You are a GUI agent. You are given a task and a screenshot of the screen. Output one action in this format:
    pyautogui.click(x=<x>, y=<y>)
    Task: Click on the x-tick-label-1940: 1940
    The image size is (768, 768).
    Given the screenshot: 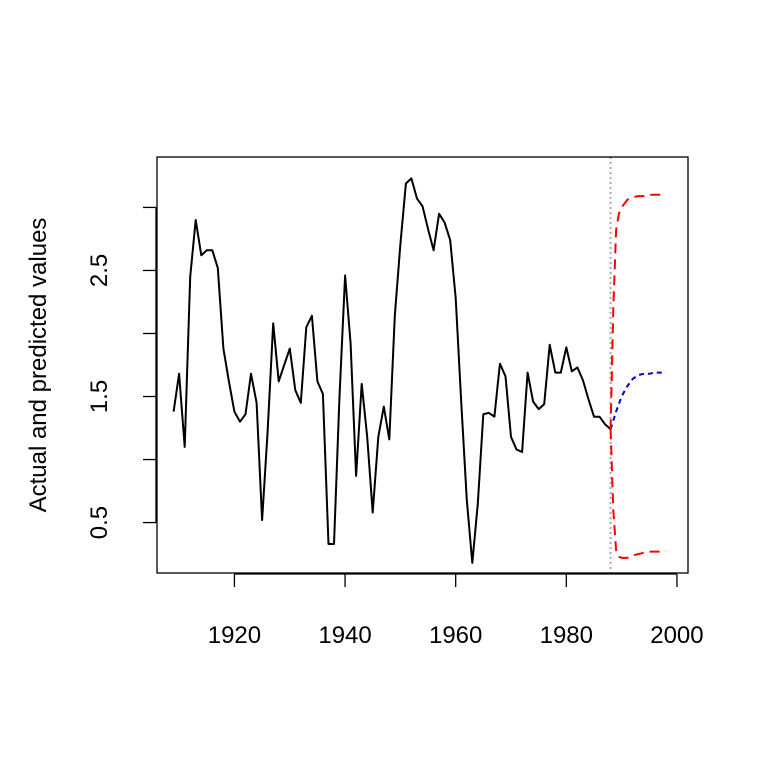 What is the action you would take?
    pyautogui.click(x=344, y=635)
    